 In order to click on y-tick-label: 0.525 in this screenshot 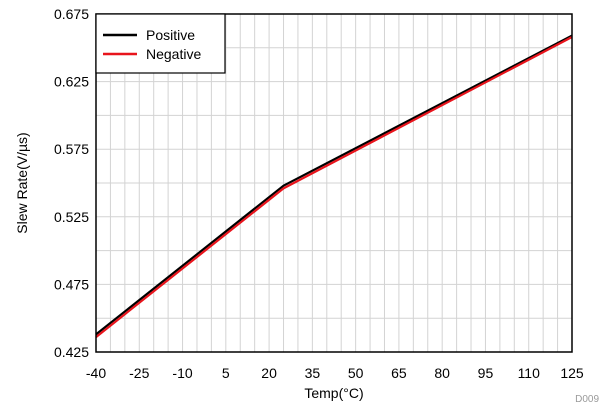, I will do `click(71, 217)`.